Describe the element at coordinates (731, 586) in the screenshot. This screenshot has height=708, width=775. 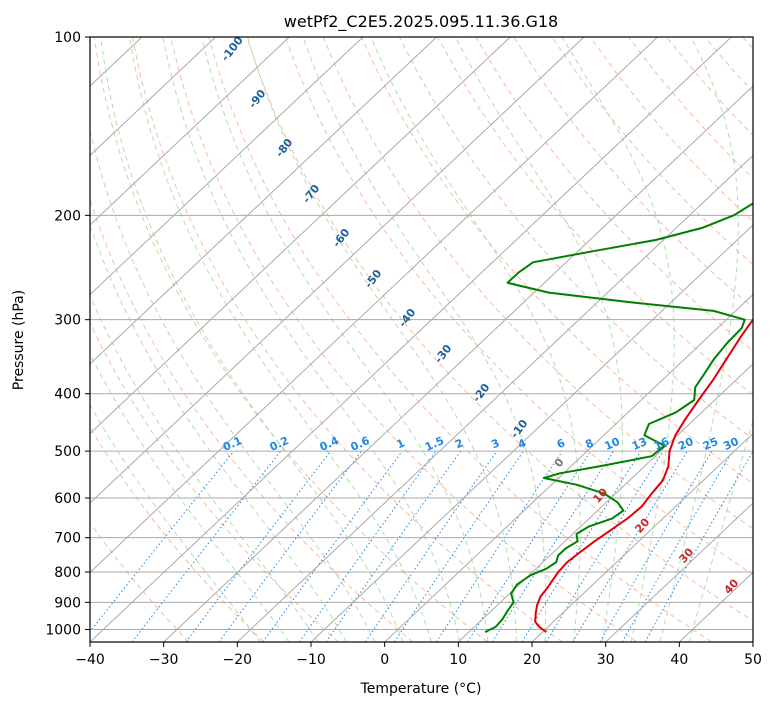
I see `moist-adiabat-label: 40` at that location.